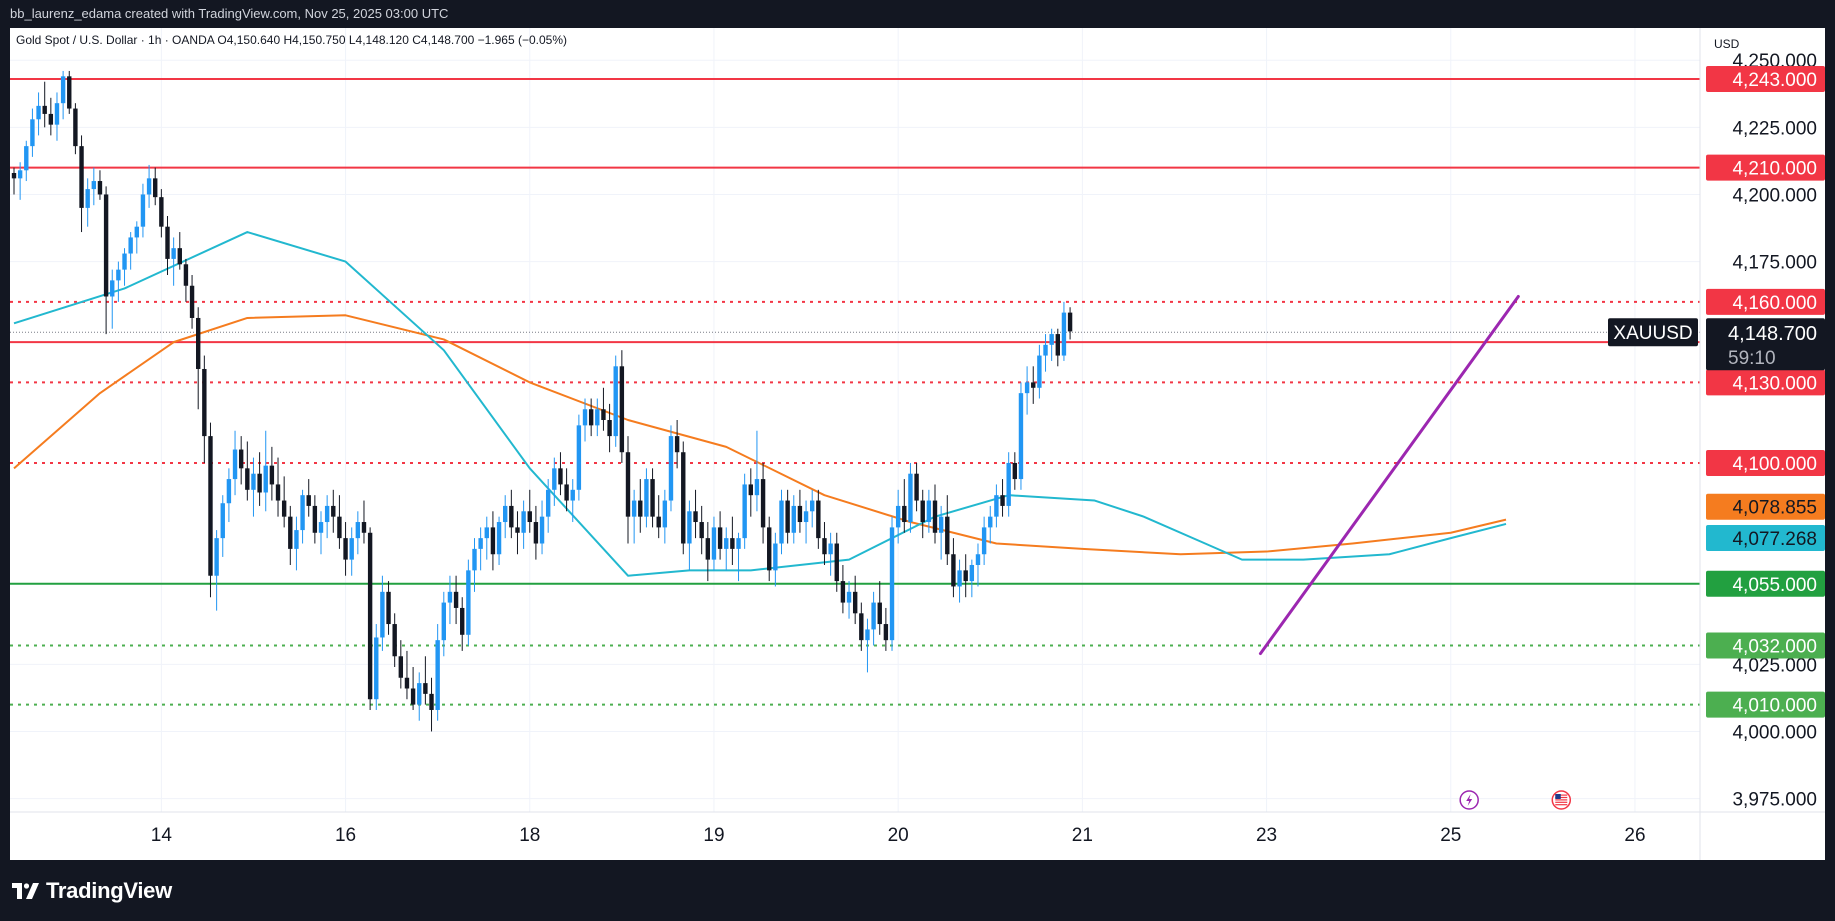 The height and width of the screenshot is (921, 1835). I want to click on symbol-tag: XAUUSD, so click(1653, 332).